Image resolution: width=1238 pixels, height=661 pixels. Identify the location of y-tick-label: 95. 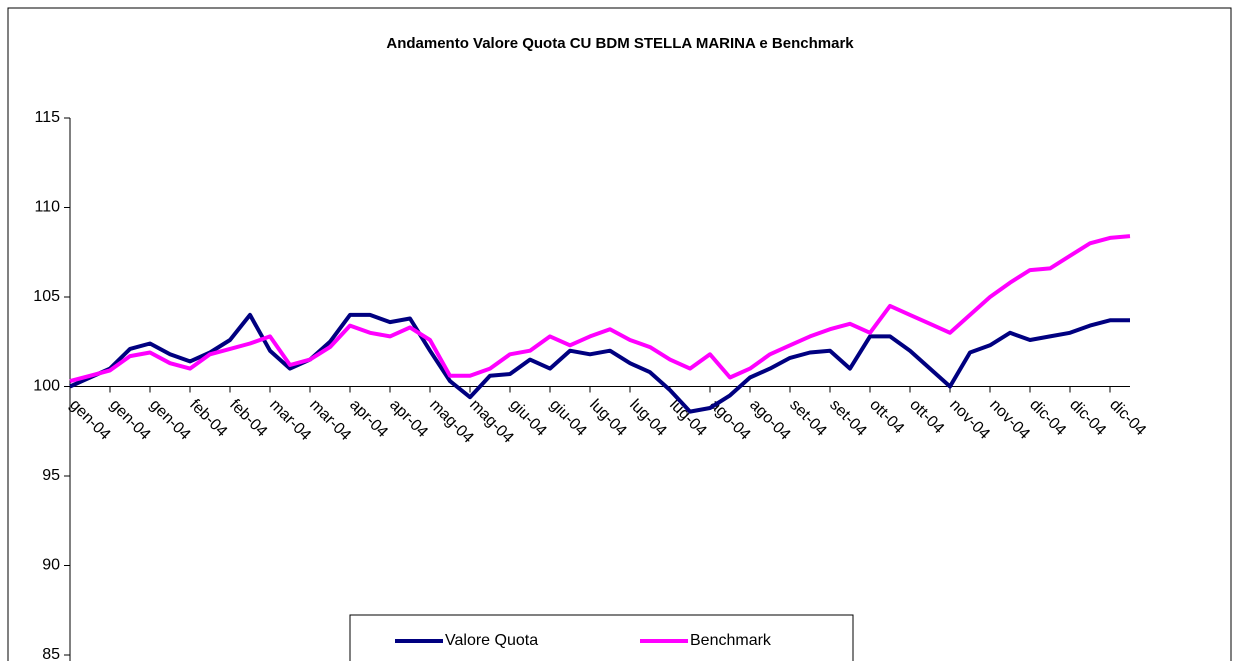
(51, 475).